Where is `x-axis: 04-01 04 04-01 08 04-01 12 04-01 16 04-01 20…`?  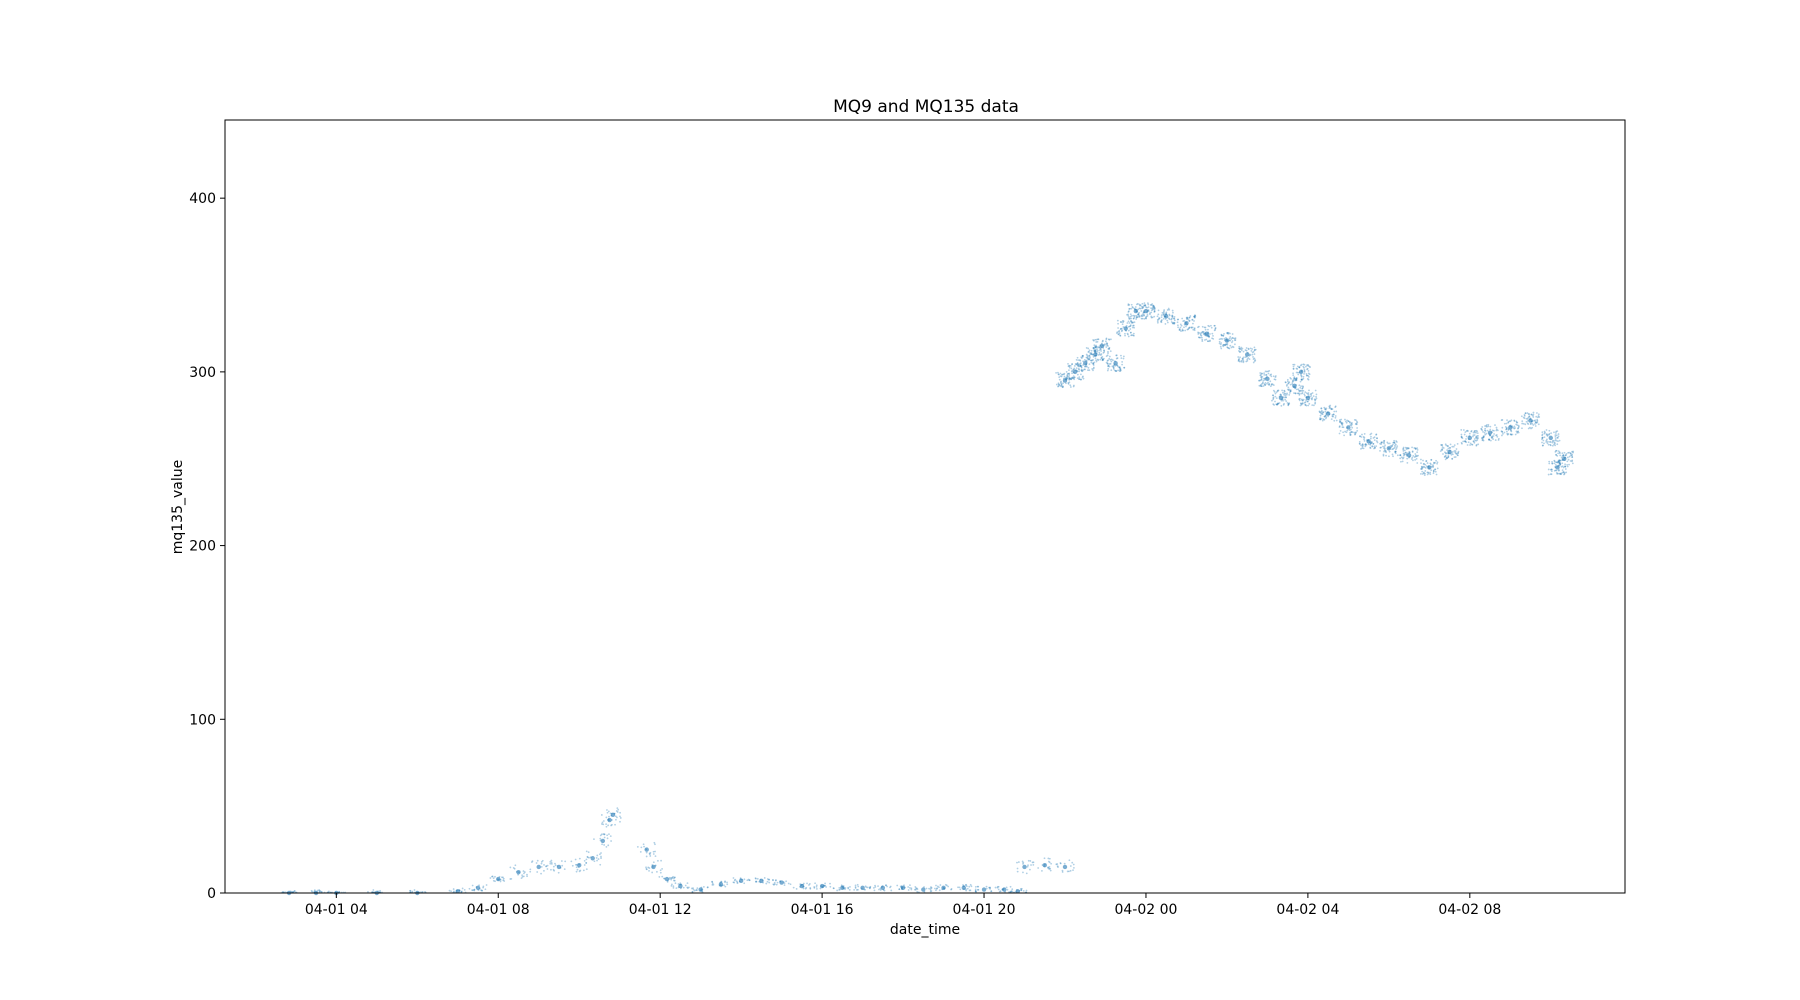
x-axis: 04-01 04 04-01 08 04-01 12 04-01 16 04-01 20… is located at coordinates (903, 905).